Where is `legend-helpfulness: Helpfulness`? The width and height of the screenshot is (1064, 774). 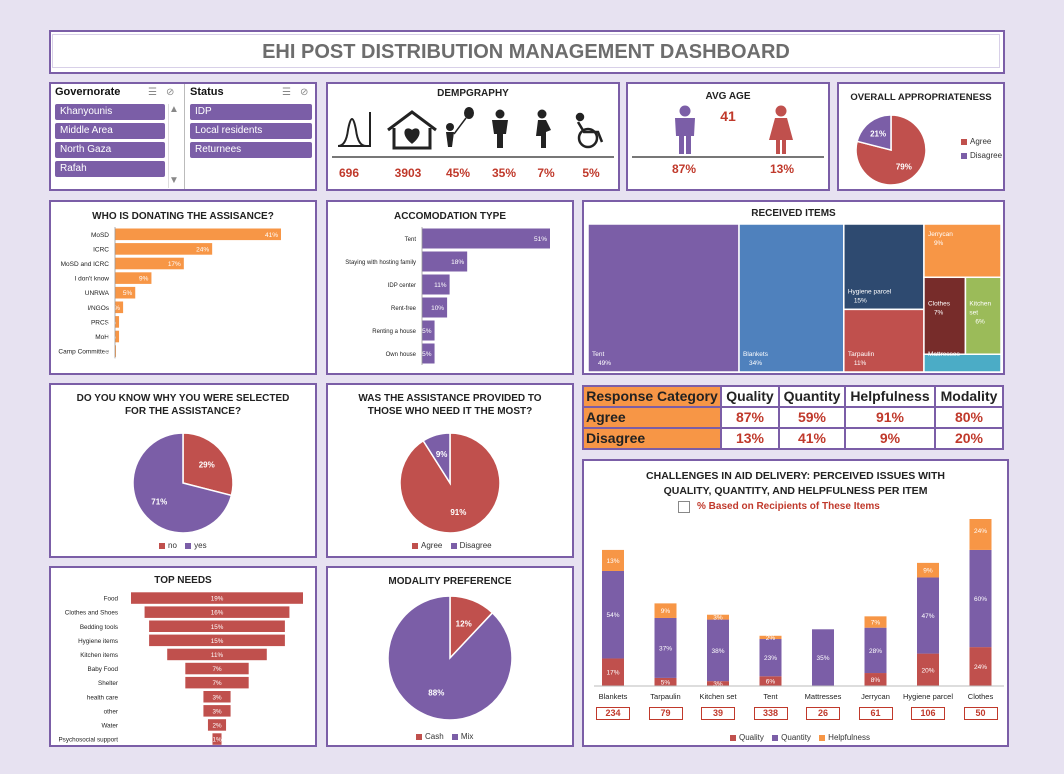
legend-helpfulness: Helpfulness is located at coordinates (849, 737).